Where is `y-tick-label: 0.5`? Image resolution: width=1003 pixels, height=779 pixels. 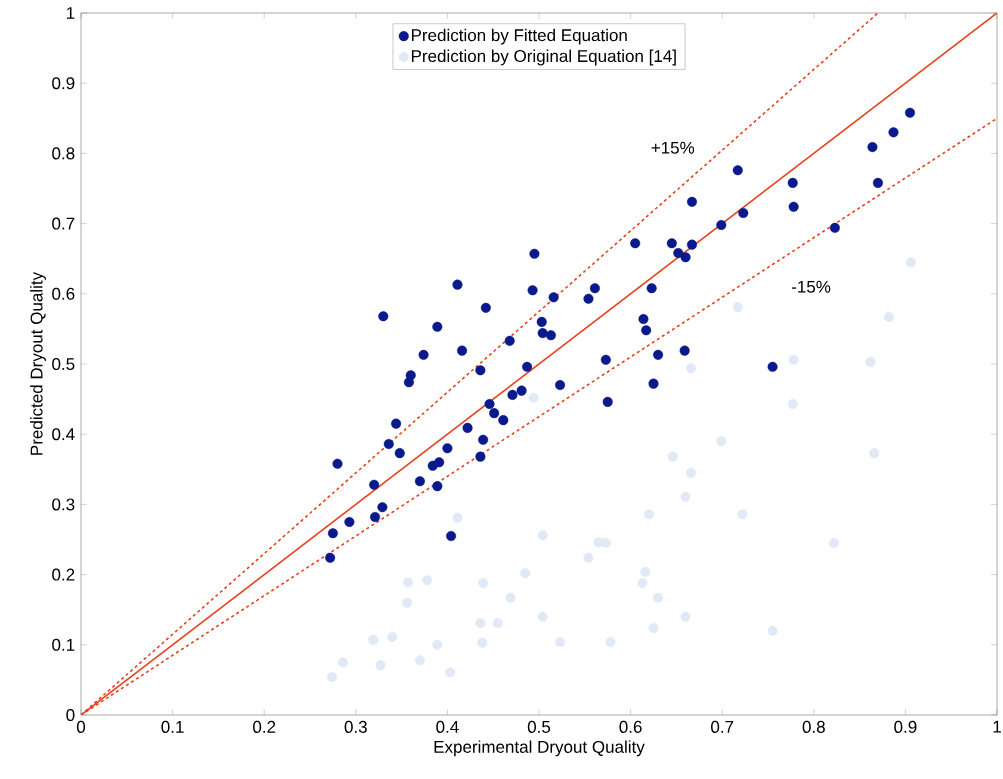 y-tick-label: 0.5 is located at coordinates (63, 364).